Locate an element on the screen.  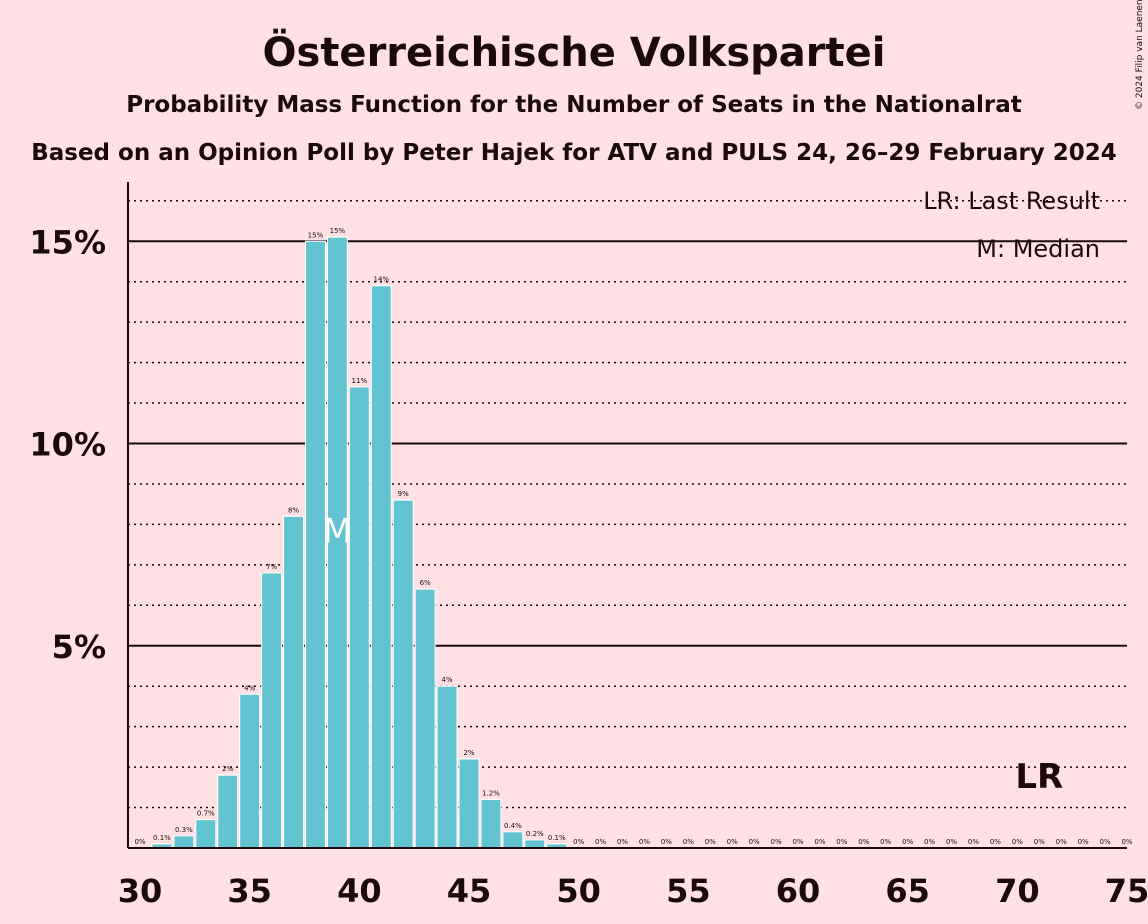
x-tick-label-70: 70 is located at coordinates (1017, 891).